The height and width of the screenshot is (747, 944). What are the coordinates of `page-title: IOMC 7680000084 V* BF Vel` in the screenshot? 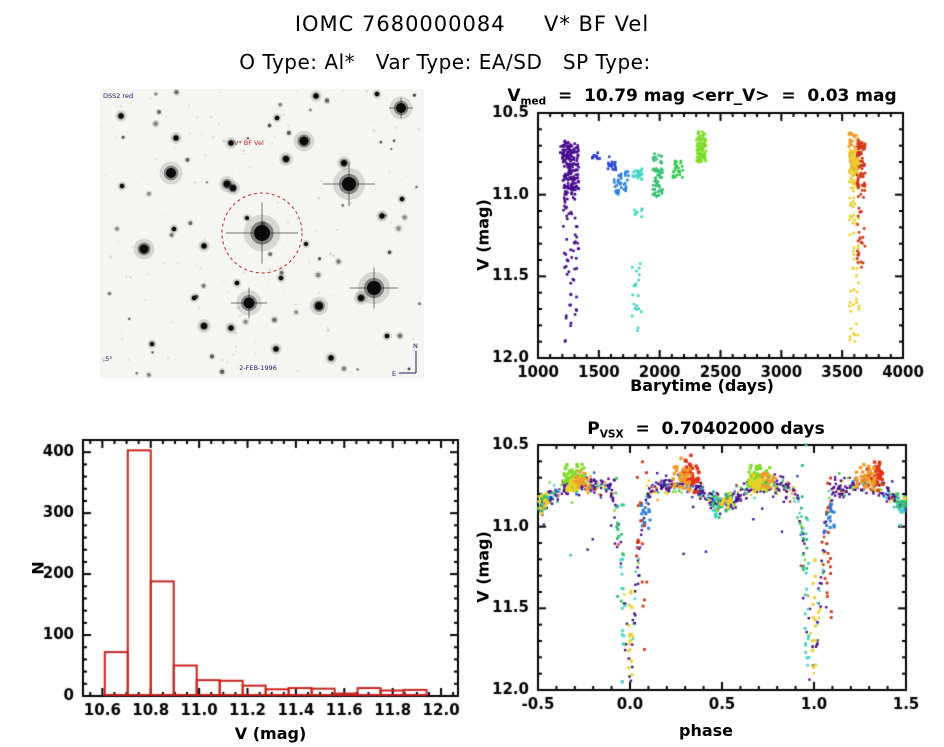 It's located at (472, 24).